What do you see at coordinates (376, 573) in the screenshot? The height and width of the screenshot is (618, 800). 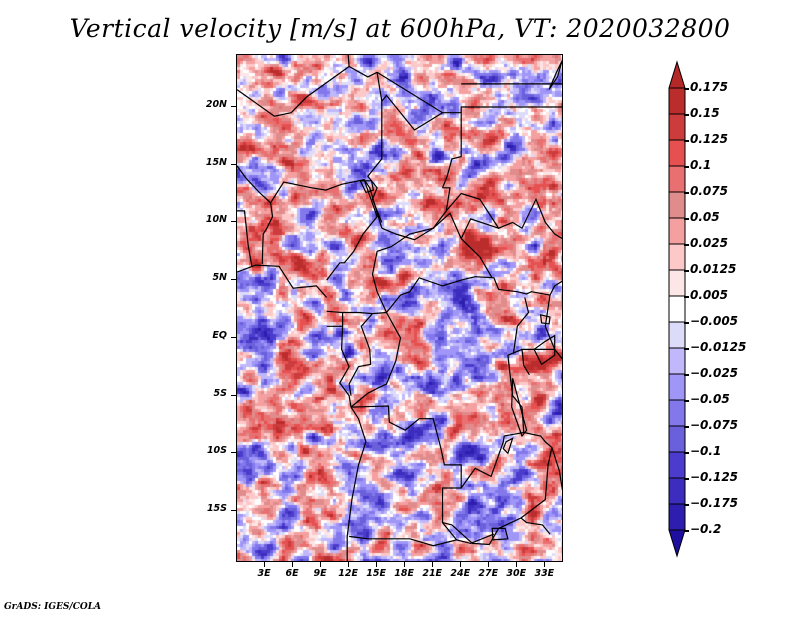 I see `x-tick-label: 15E` at bounding box center [376, 573].